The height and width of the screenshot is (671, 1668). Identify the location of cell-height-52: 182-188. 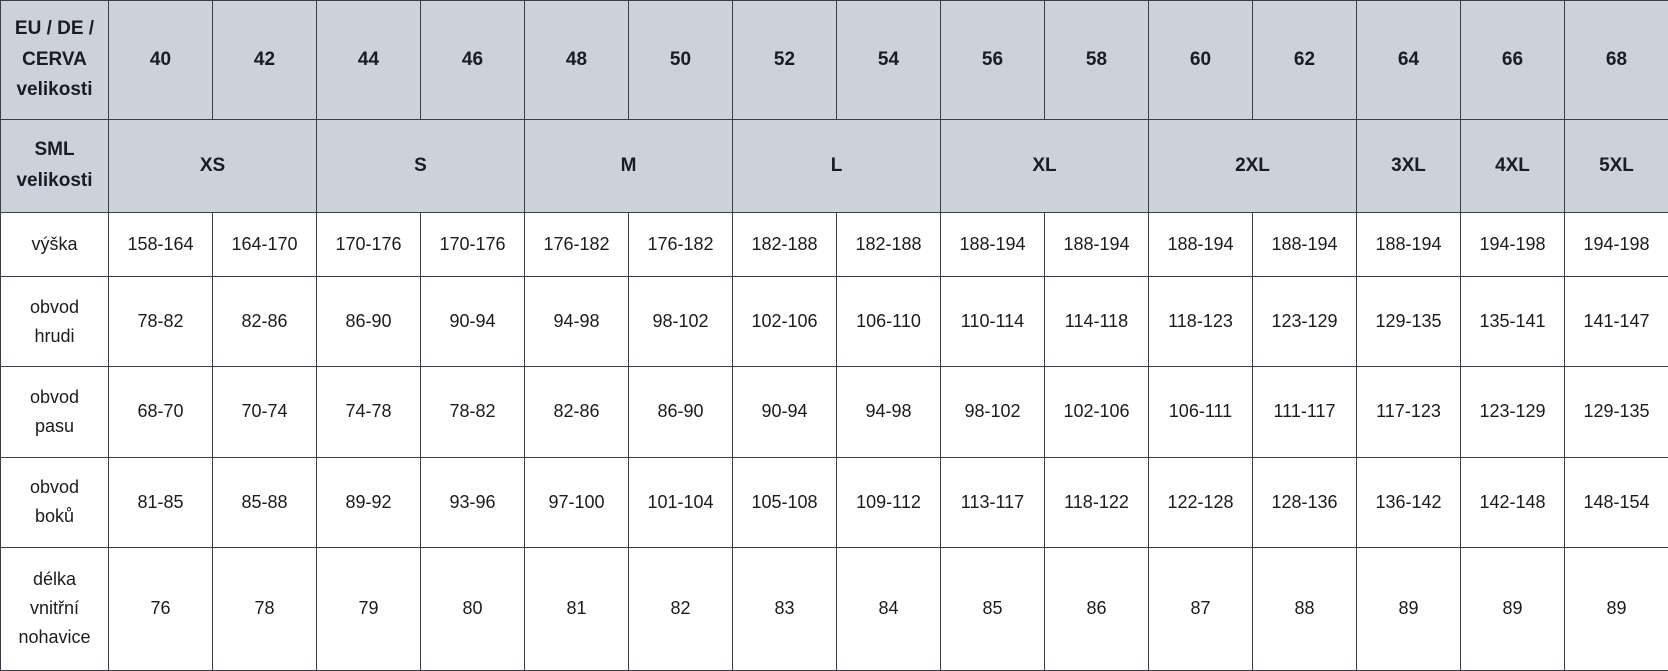
(784, 245).